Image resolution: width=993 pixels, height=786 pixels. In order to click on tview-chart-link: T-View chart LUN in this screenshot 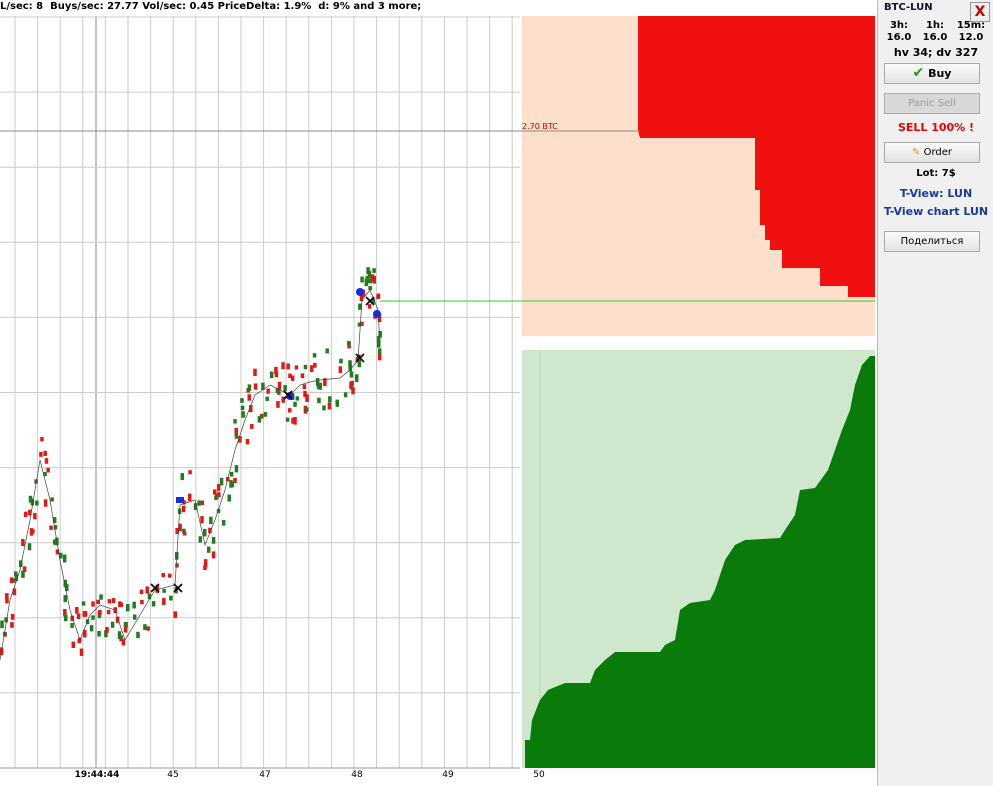, I will do `click(936, 211)`.